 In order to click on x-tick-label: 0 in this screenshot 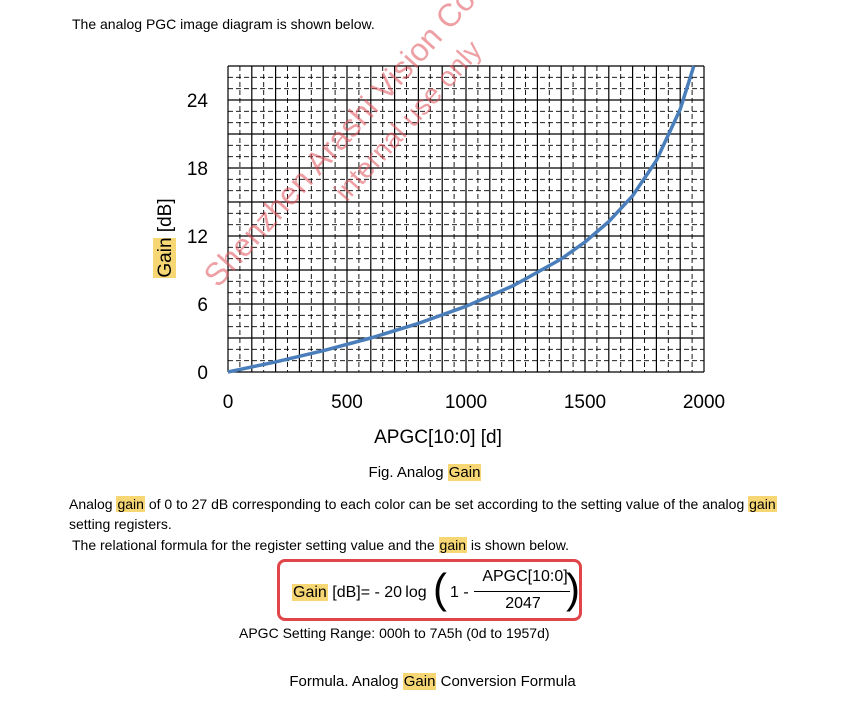, I will do `click(228, 402)`.